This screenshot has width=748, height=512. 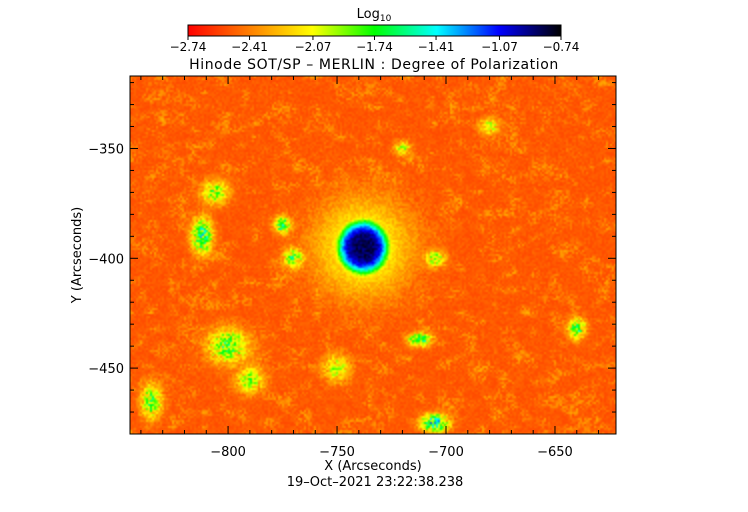 I want to click on y-tick-label: −450, so click(x=106, y=369).